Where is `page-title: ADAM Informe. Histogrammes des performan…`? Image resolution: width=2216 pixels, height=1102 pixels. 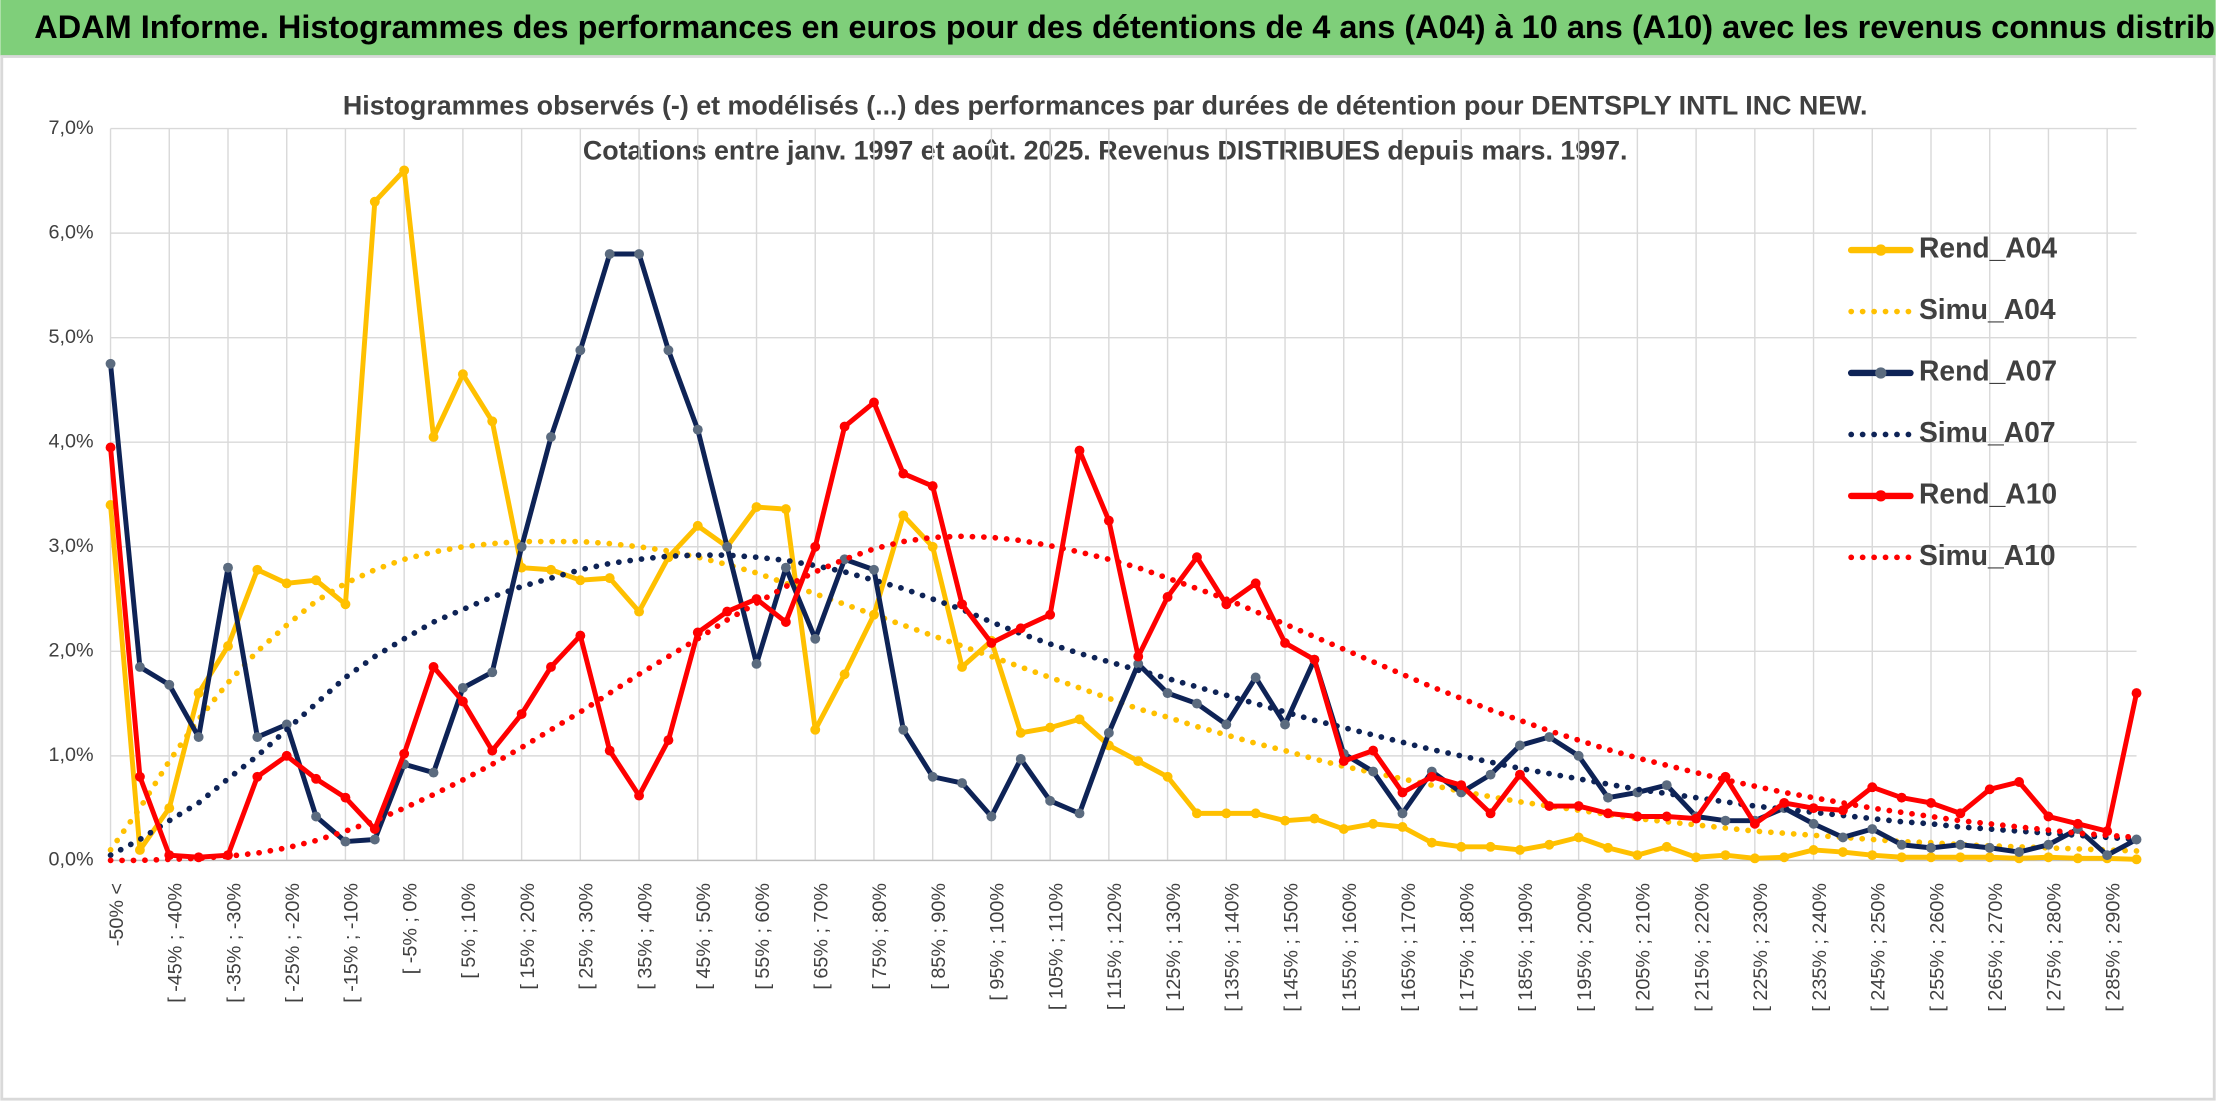
page-title: ADAM Informe. Histogrammes des performan… is located at coordinates (1125, 27).